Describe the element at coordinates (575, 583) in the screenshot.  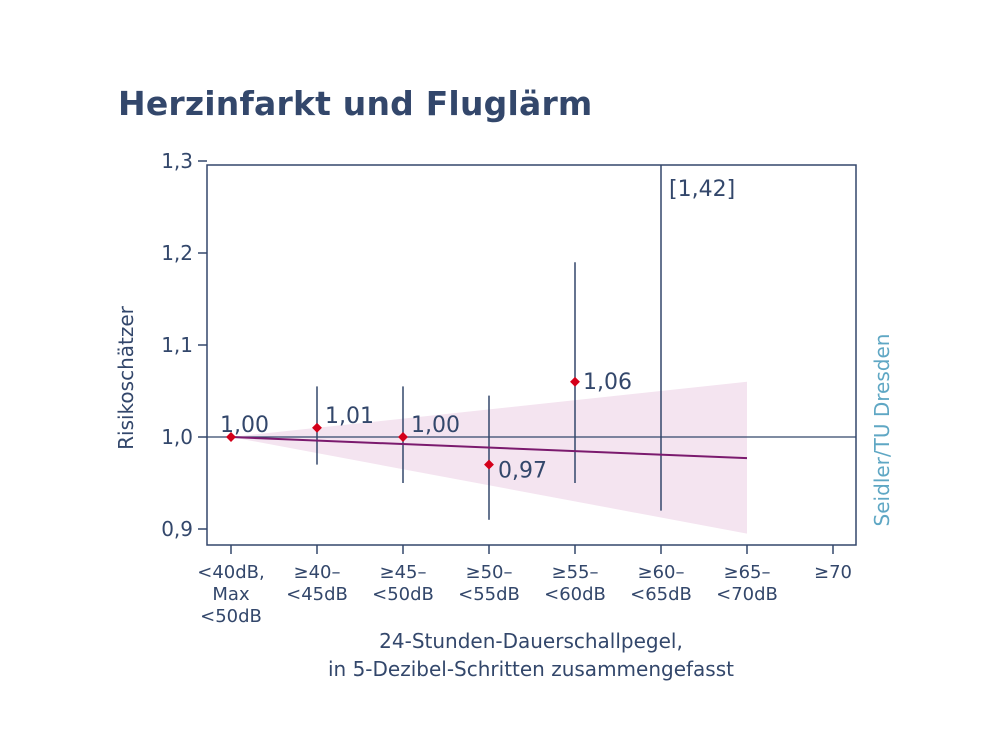
I see `x-tick-label: ≥55– <60dB` at that location.